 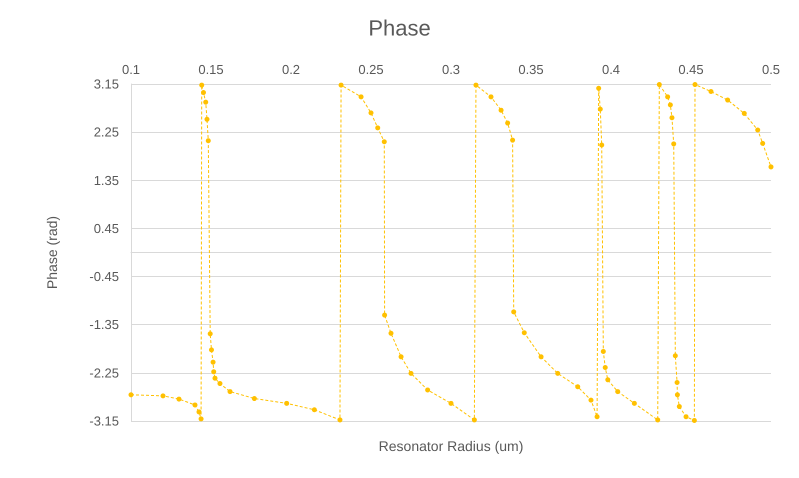 I want to click on x-tick-label: 0.45, so click(x=691, y=69).